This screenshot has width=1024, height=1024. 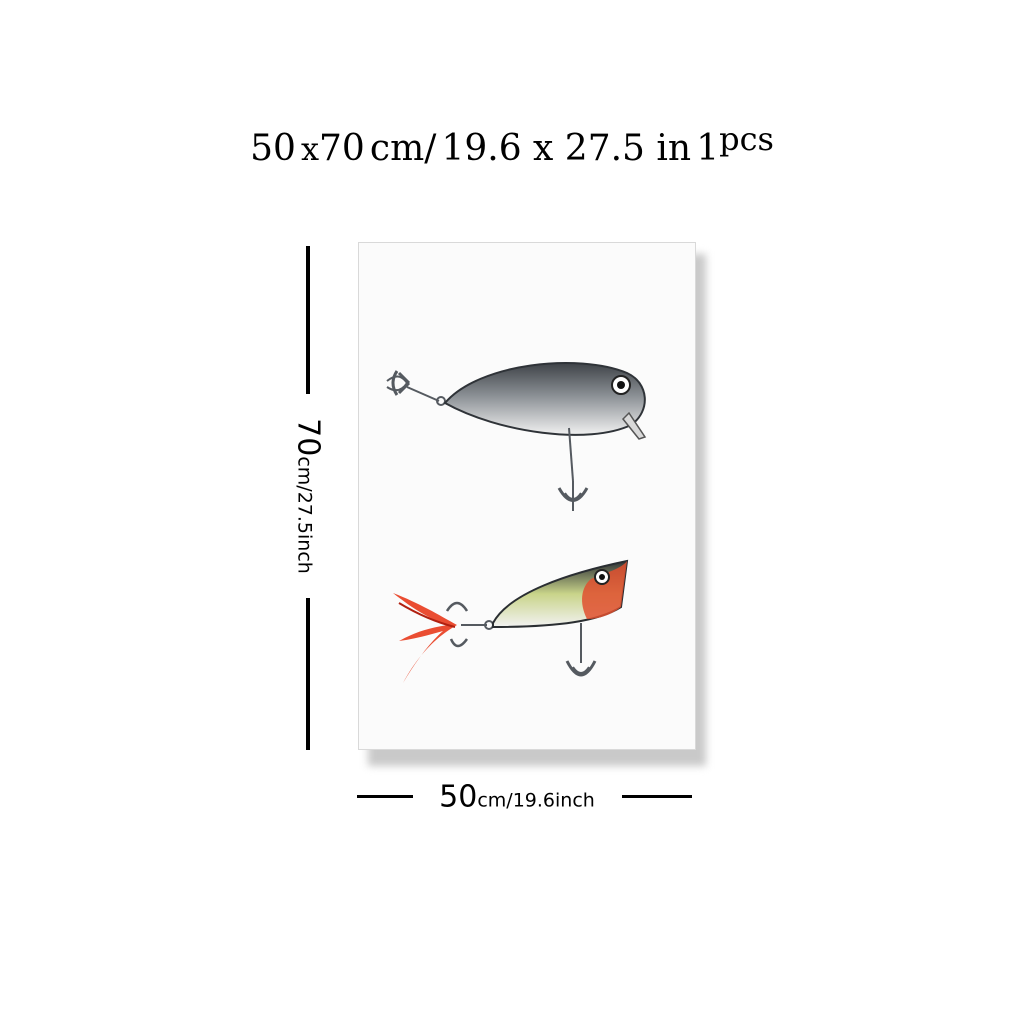 I want to click on width-dimension-unit: cm/19.6inch, so click(x=536, y=800).